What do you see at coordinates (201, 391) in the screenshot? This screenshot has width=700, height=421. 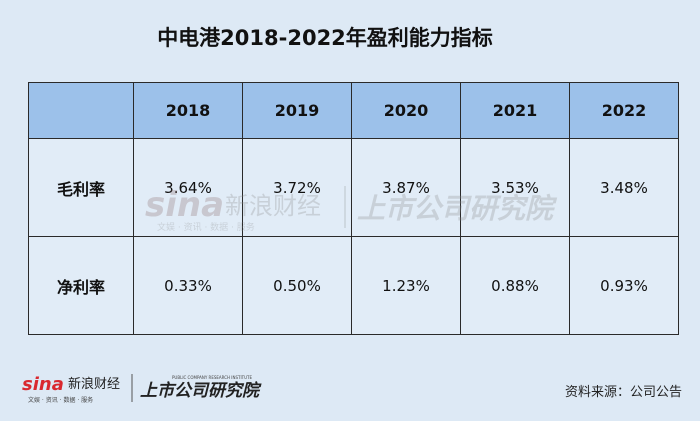 I see `svg-text: 上市公司研究院` at bounding box center [201, 391].